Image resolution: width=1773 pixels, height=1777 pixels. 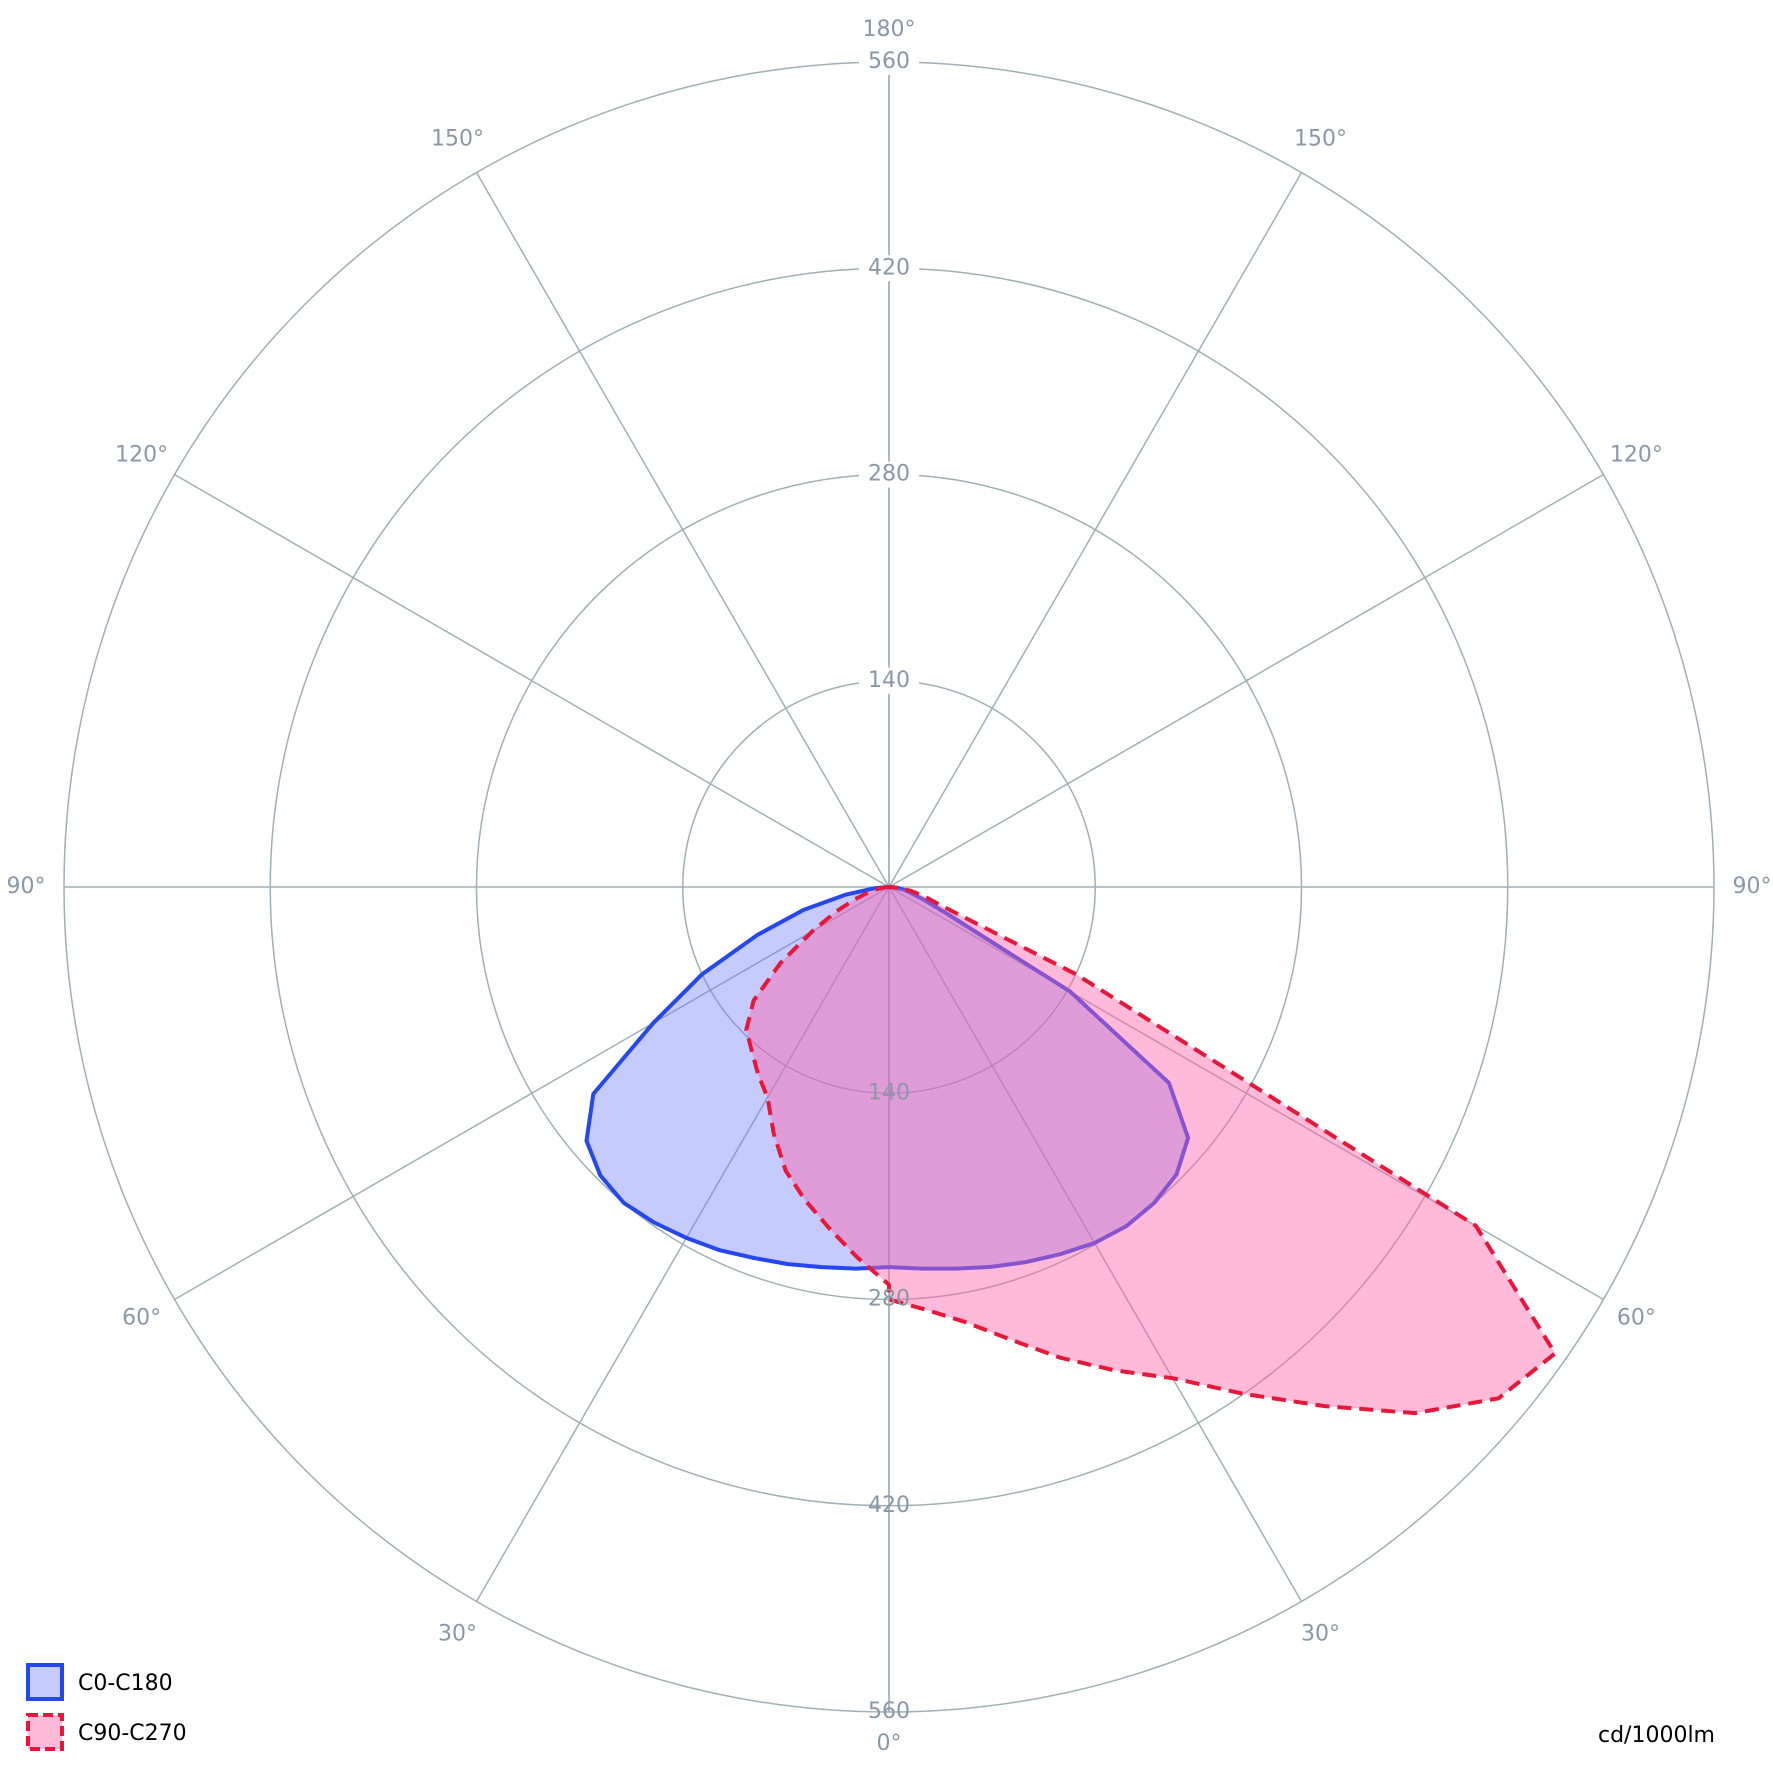 What do you see at coordinates (889, 29) in the screenshot?
I see `angle-label: 180°` at bounding box center [889, 29].